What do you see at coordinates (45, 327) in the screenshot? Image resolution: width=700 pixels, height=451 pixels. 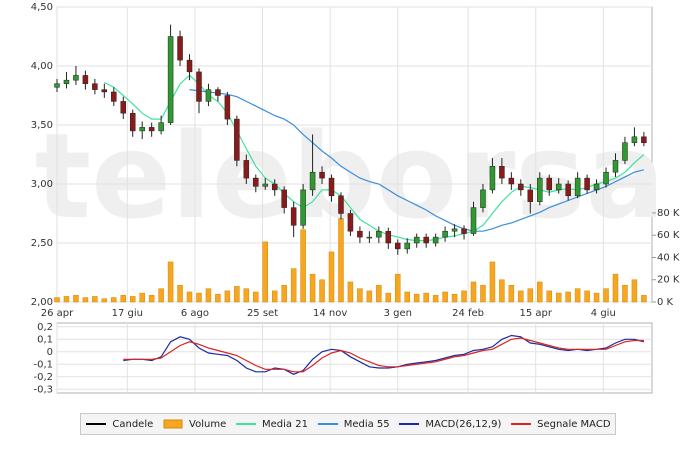 I see `y-tick-label: 0,2` at bounding box center [45, 327].